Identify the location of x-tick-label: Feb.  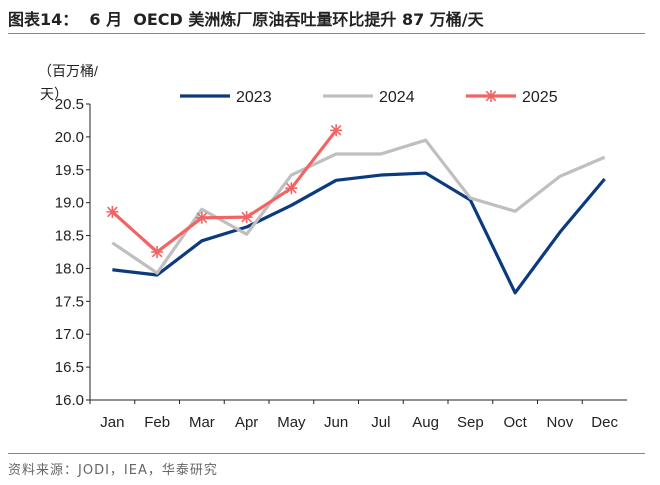
(157, 422).